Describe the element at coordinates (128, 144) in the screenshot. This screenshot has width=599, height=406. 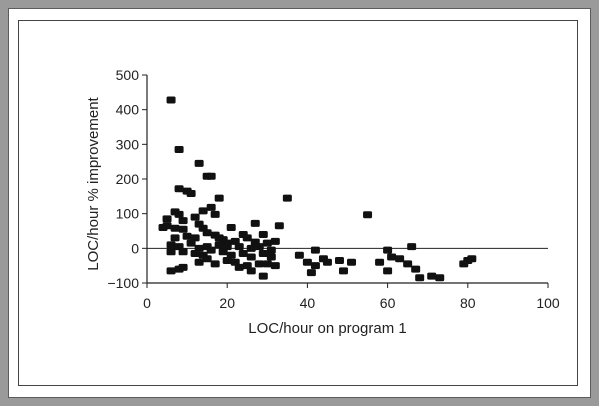
I see `y-tick-label: 300` at that location.